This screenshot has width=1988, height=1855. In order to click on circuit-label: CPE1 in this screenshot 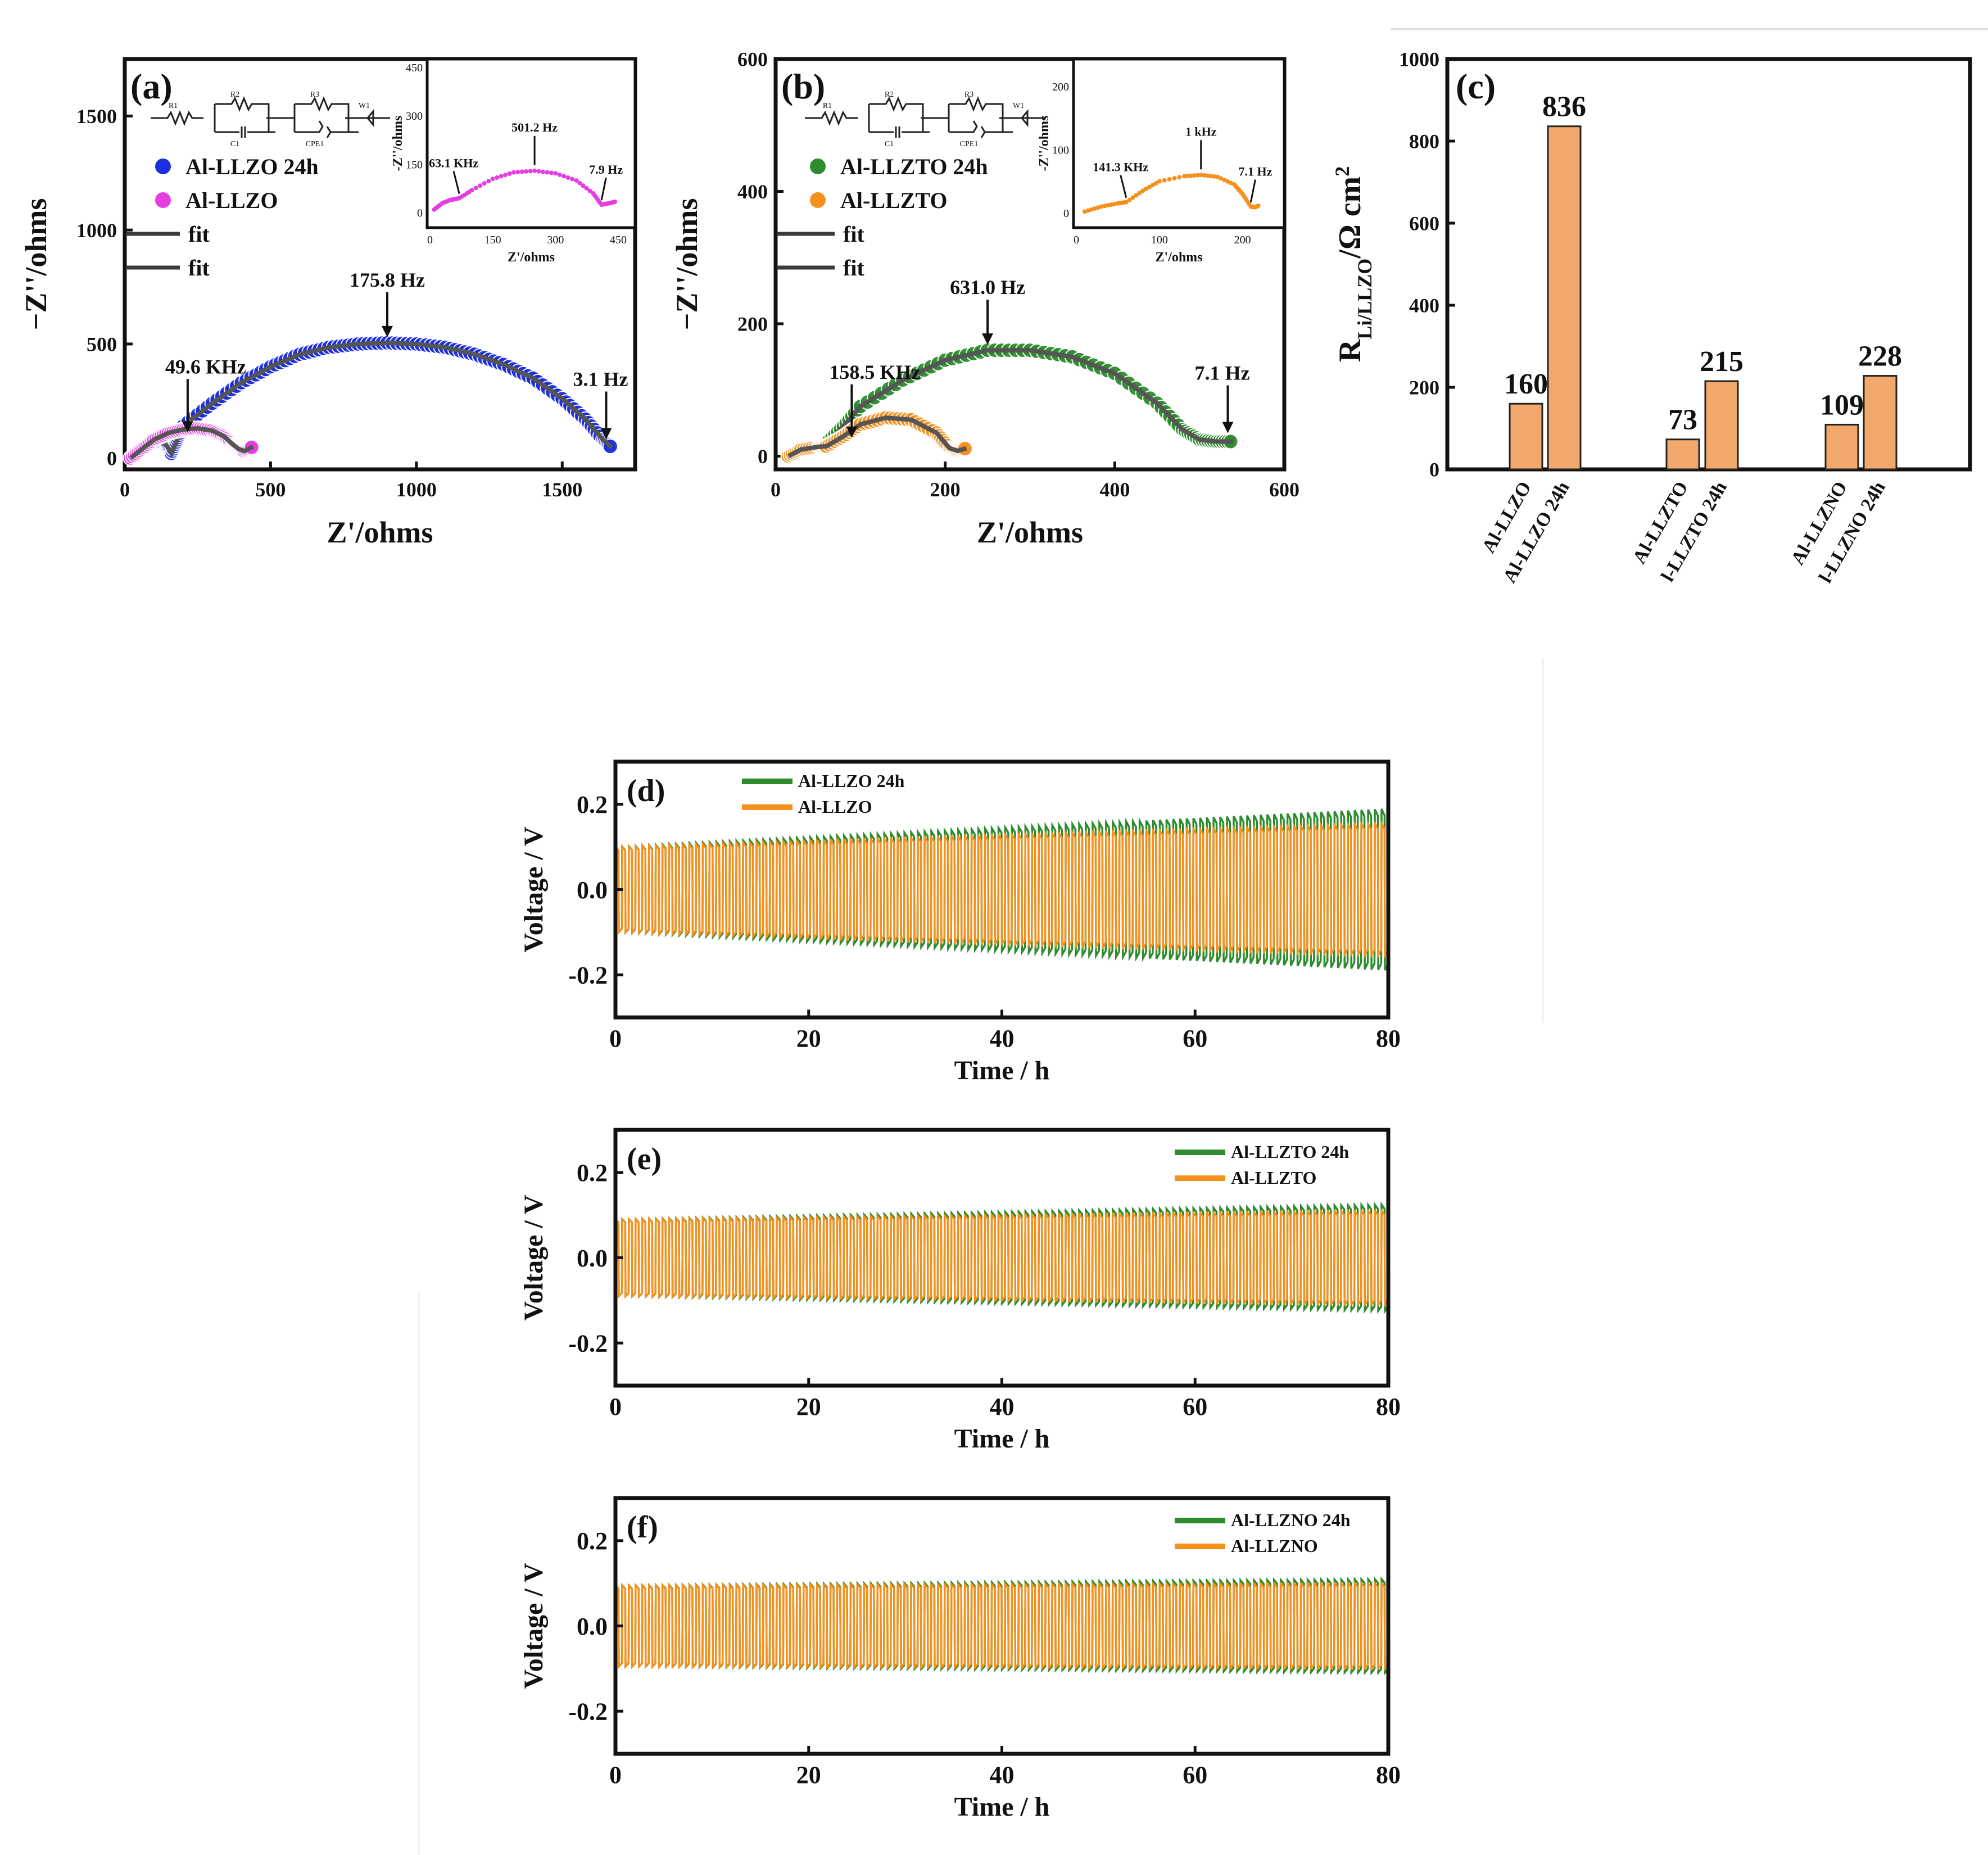, I will do `click(970, 144)`.